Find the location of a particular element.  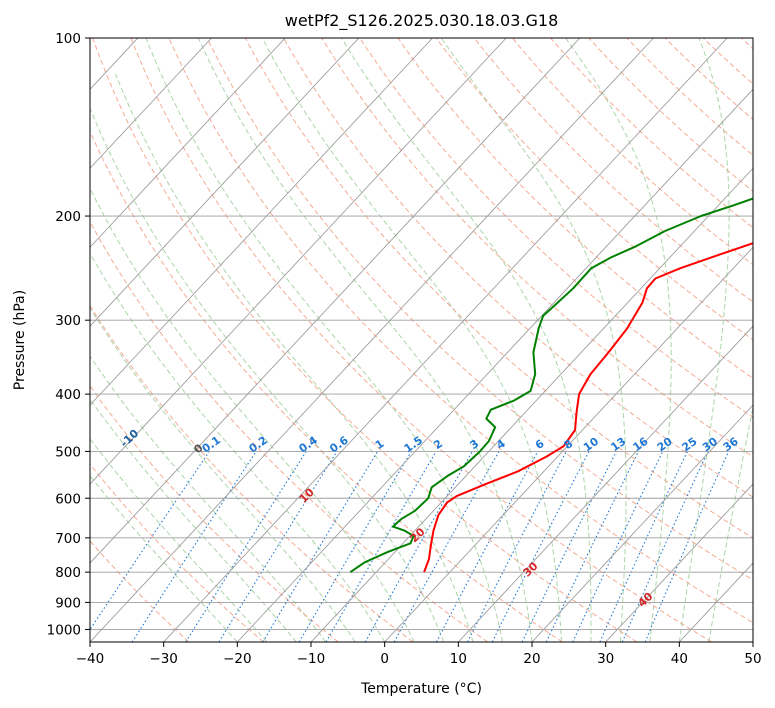

y-tick-label: 200 is located at coordinates (68, 217).